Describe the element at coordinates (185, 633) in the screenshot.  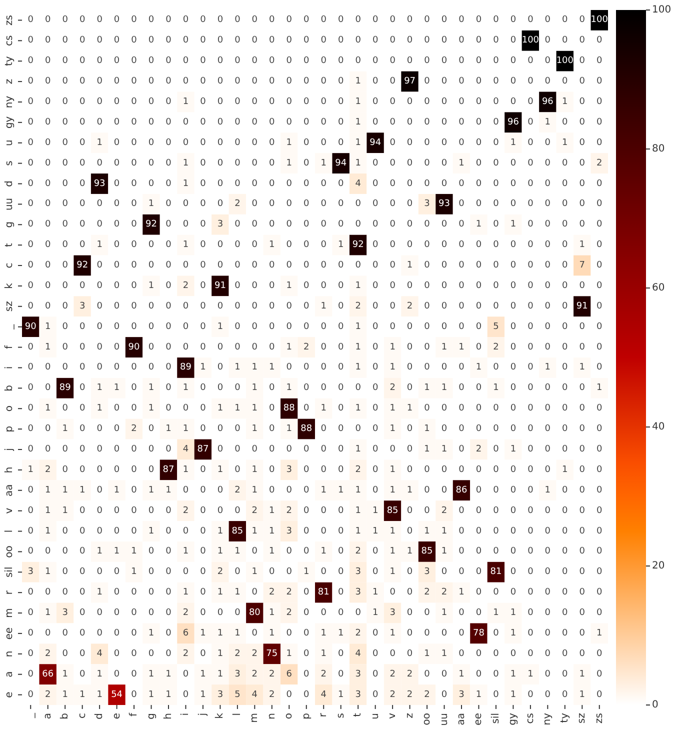
I see `data-label: 6` at that location.